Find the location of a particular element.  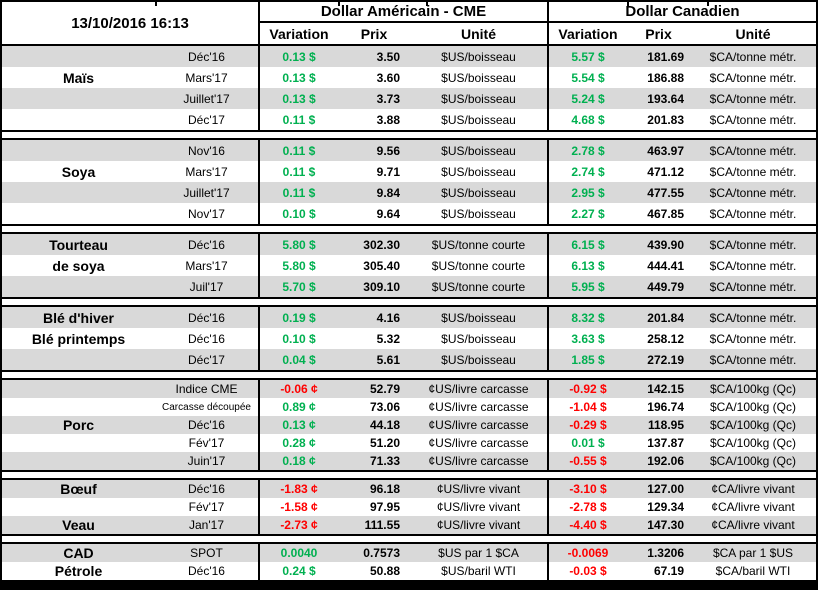

ca-variation-value: 1.85 $ is located at coordinates (587, 359).